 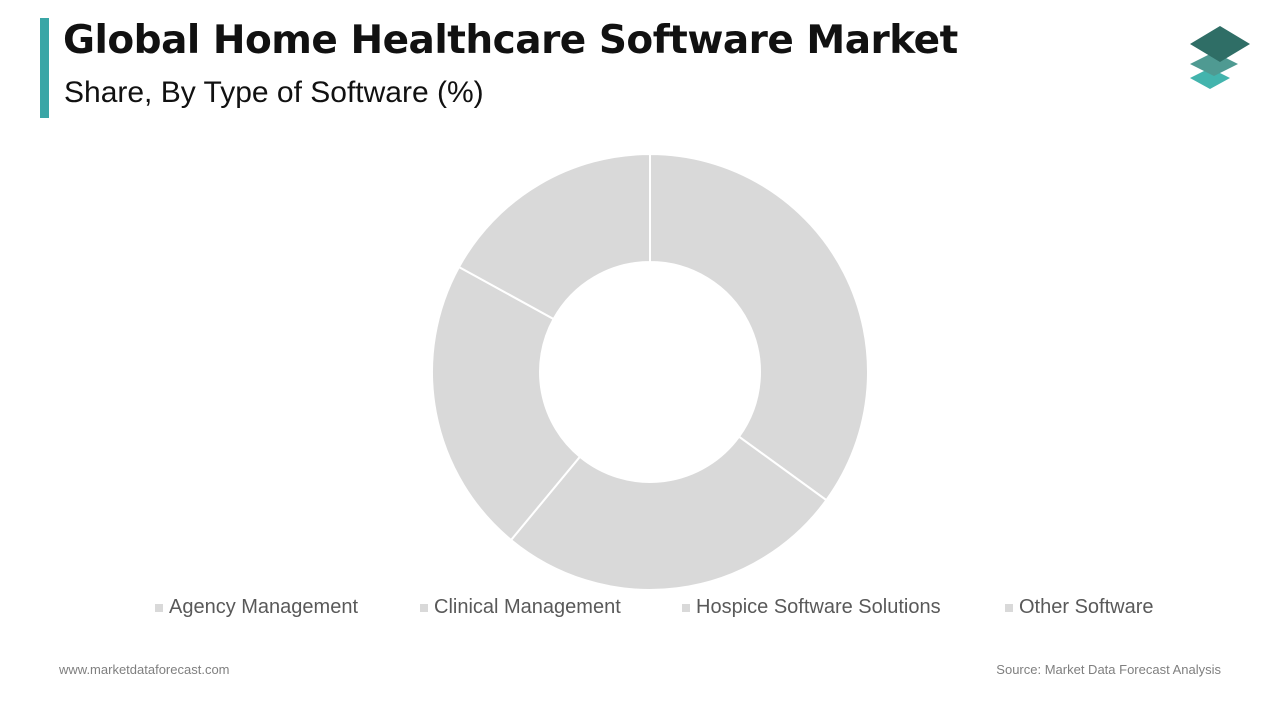 What do you see at coordinates (1086, 607) in the screenshot?
I see `legend-label: Other Software` at bounding box center [1086, 607].